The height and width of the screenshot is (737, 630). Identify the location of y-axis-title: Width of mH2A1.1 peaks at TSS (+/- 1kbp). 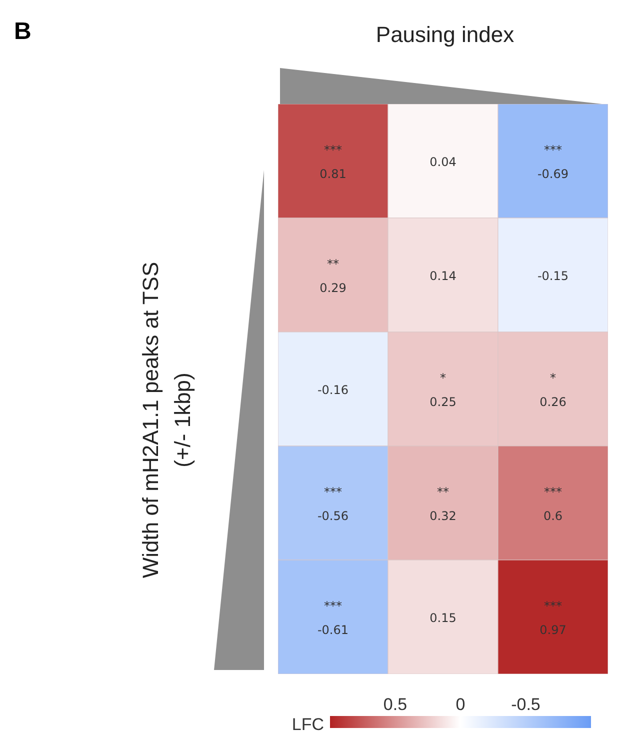
(166, 420).